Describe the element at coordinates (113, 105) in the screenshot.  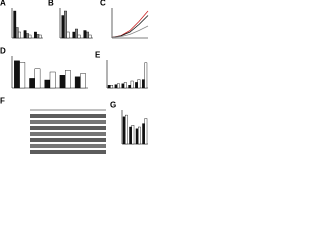
I see `panel-label: G` at that location.